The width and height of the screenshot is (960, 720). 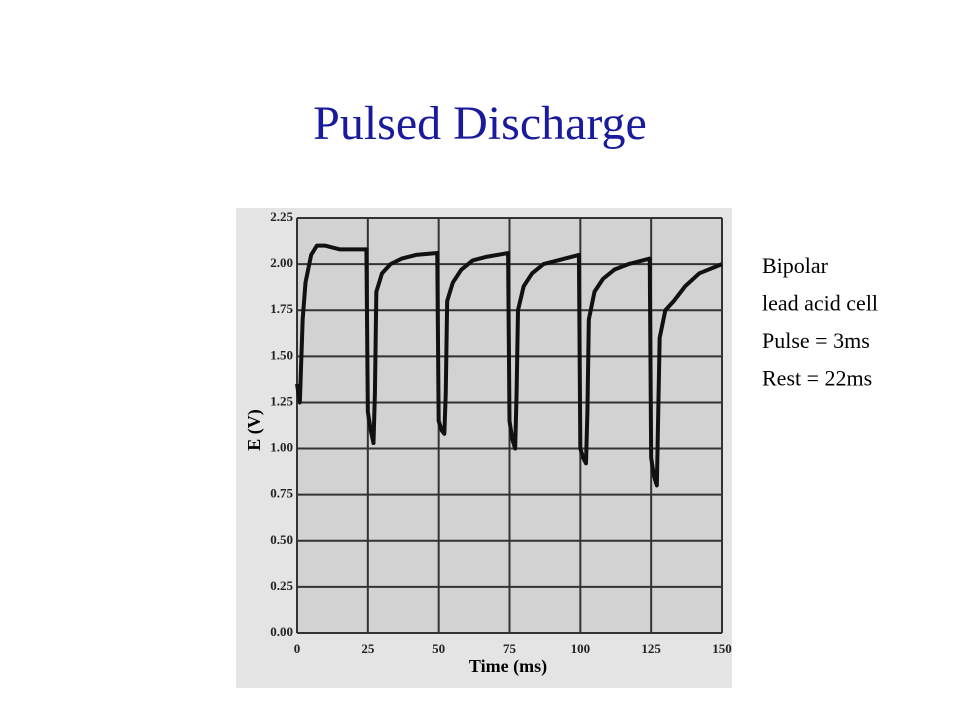 What do you see at coordinates (281, 308) in the screenshot?
I see `y-tick-label: 1.75` at bounding box center [281, 308].